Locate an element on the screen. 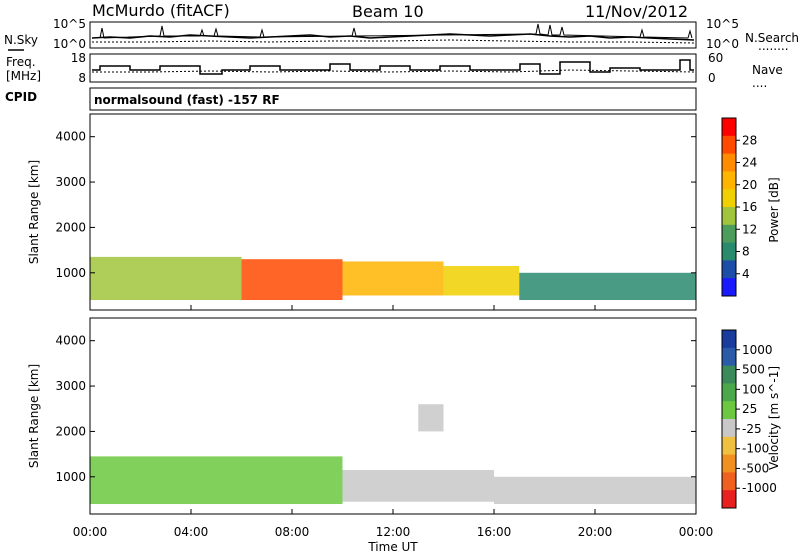  colorbar-tick-label: 24 is located at coordinates (749, 163).